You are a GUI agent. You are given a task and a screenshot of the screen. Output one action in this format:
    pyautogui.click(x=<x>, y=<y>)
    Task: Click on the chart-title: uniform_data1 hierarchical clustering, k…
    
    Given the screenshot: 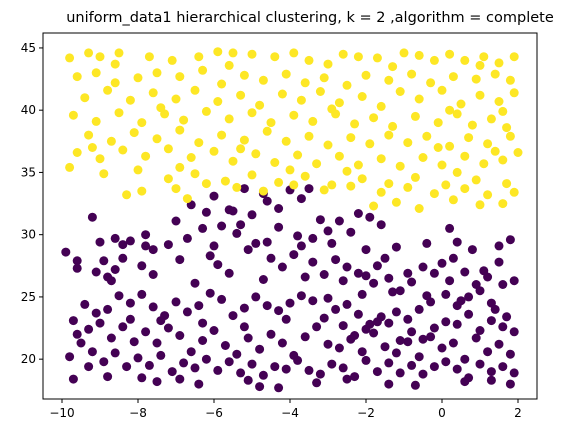 What is the action you would take?
    pyautogui.click(x=310, y=18)
    